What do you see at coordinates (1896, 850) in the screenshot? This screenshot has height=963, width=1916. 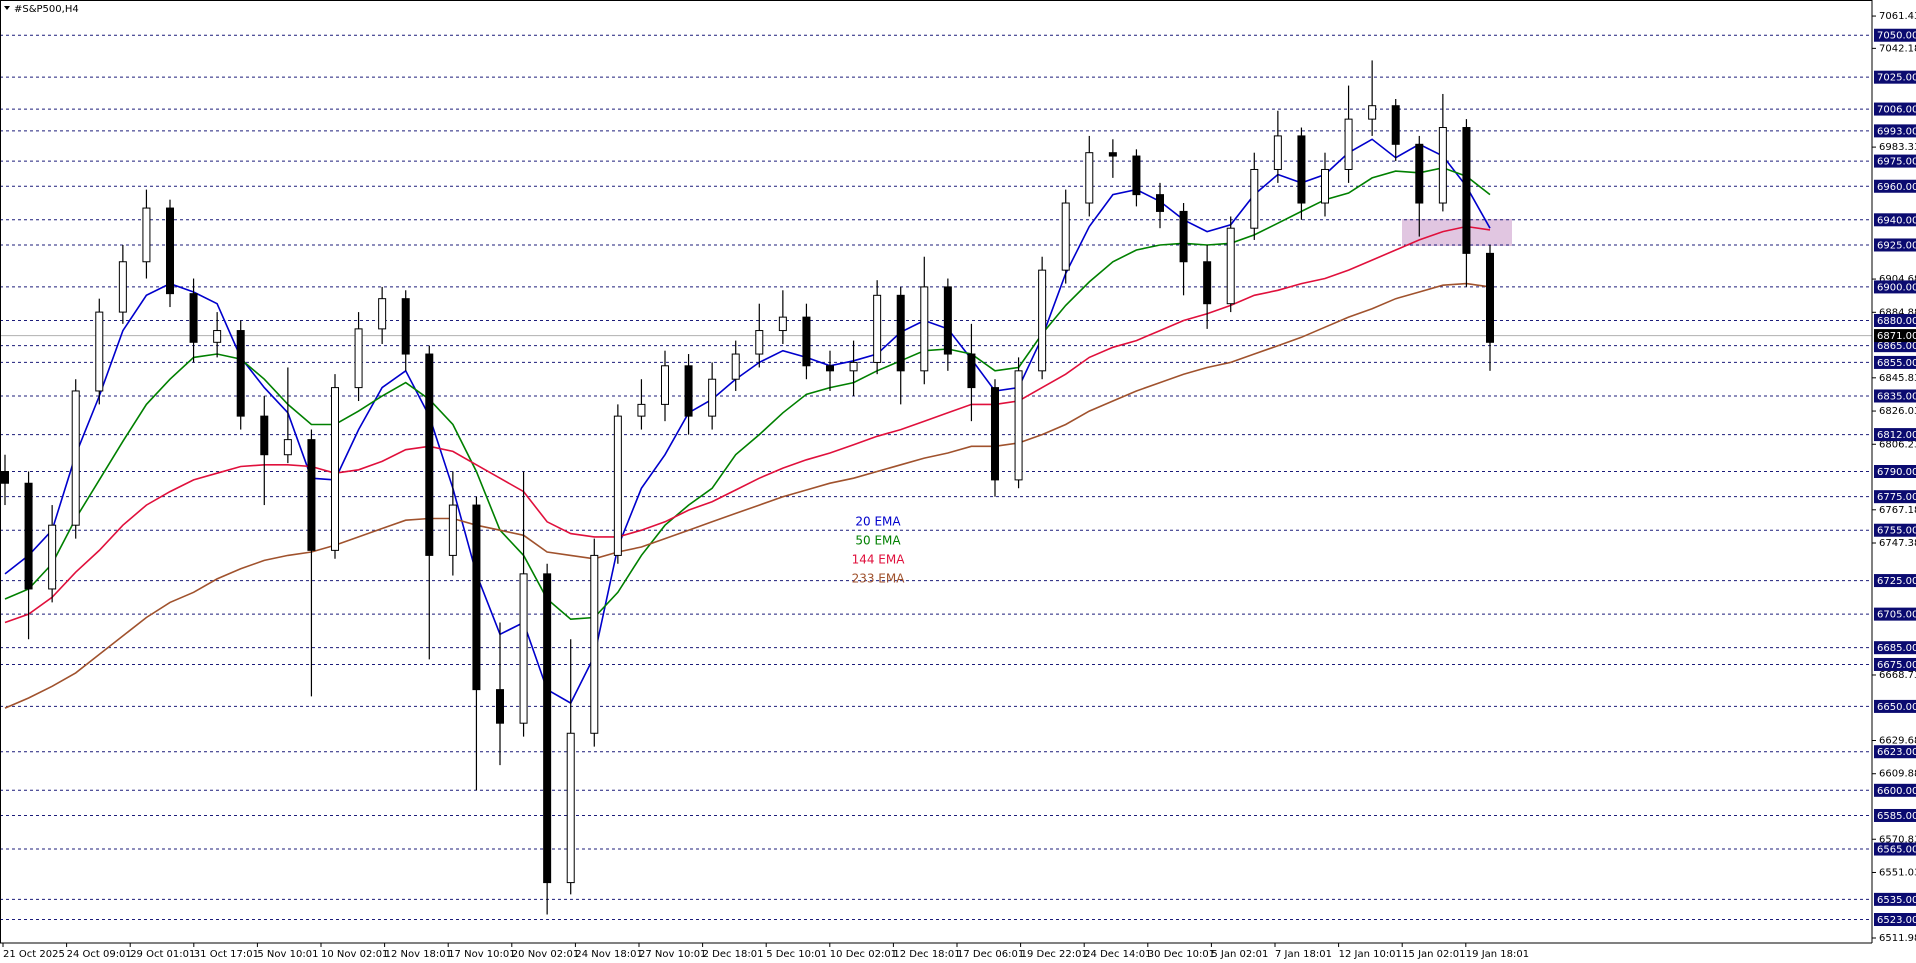 I see `level-label: 6565.00` at bounding box center [1896, 850].